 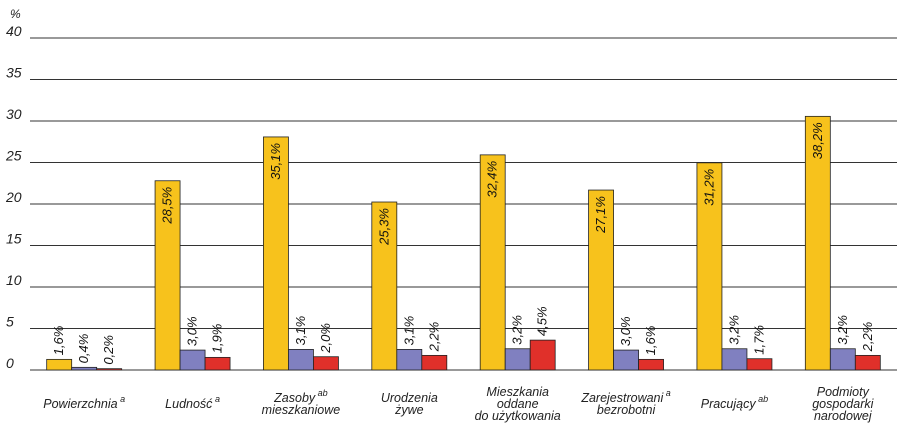 What do you see at coordinates (600, 215) in the screenshot?
I see `data-label: 27,1%` at bounding box center [600, 215].